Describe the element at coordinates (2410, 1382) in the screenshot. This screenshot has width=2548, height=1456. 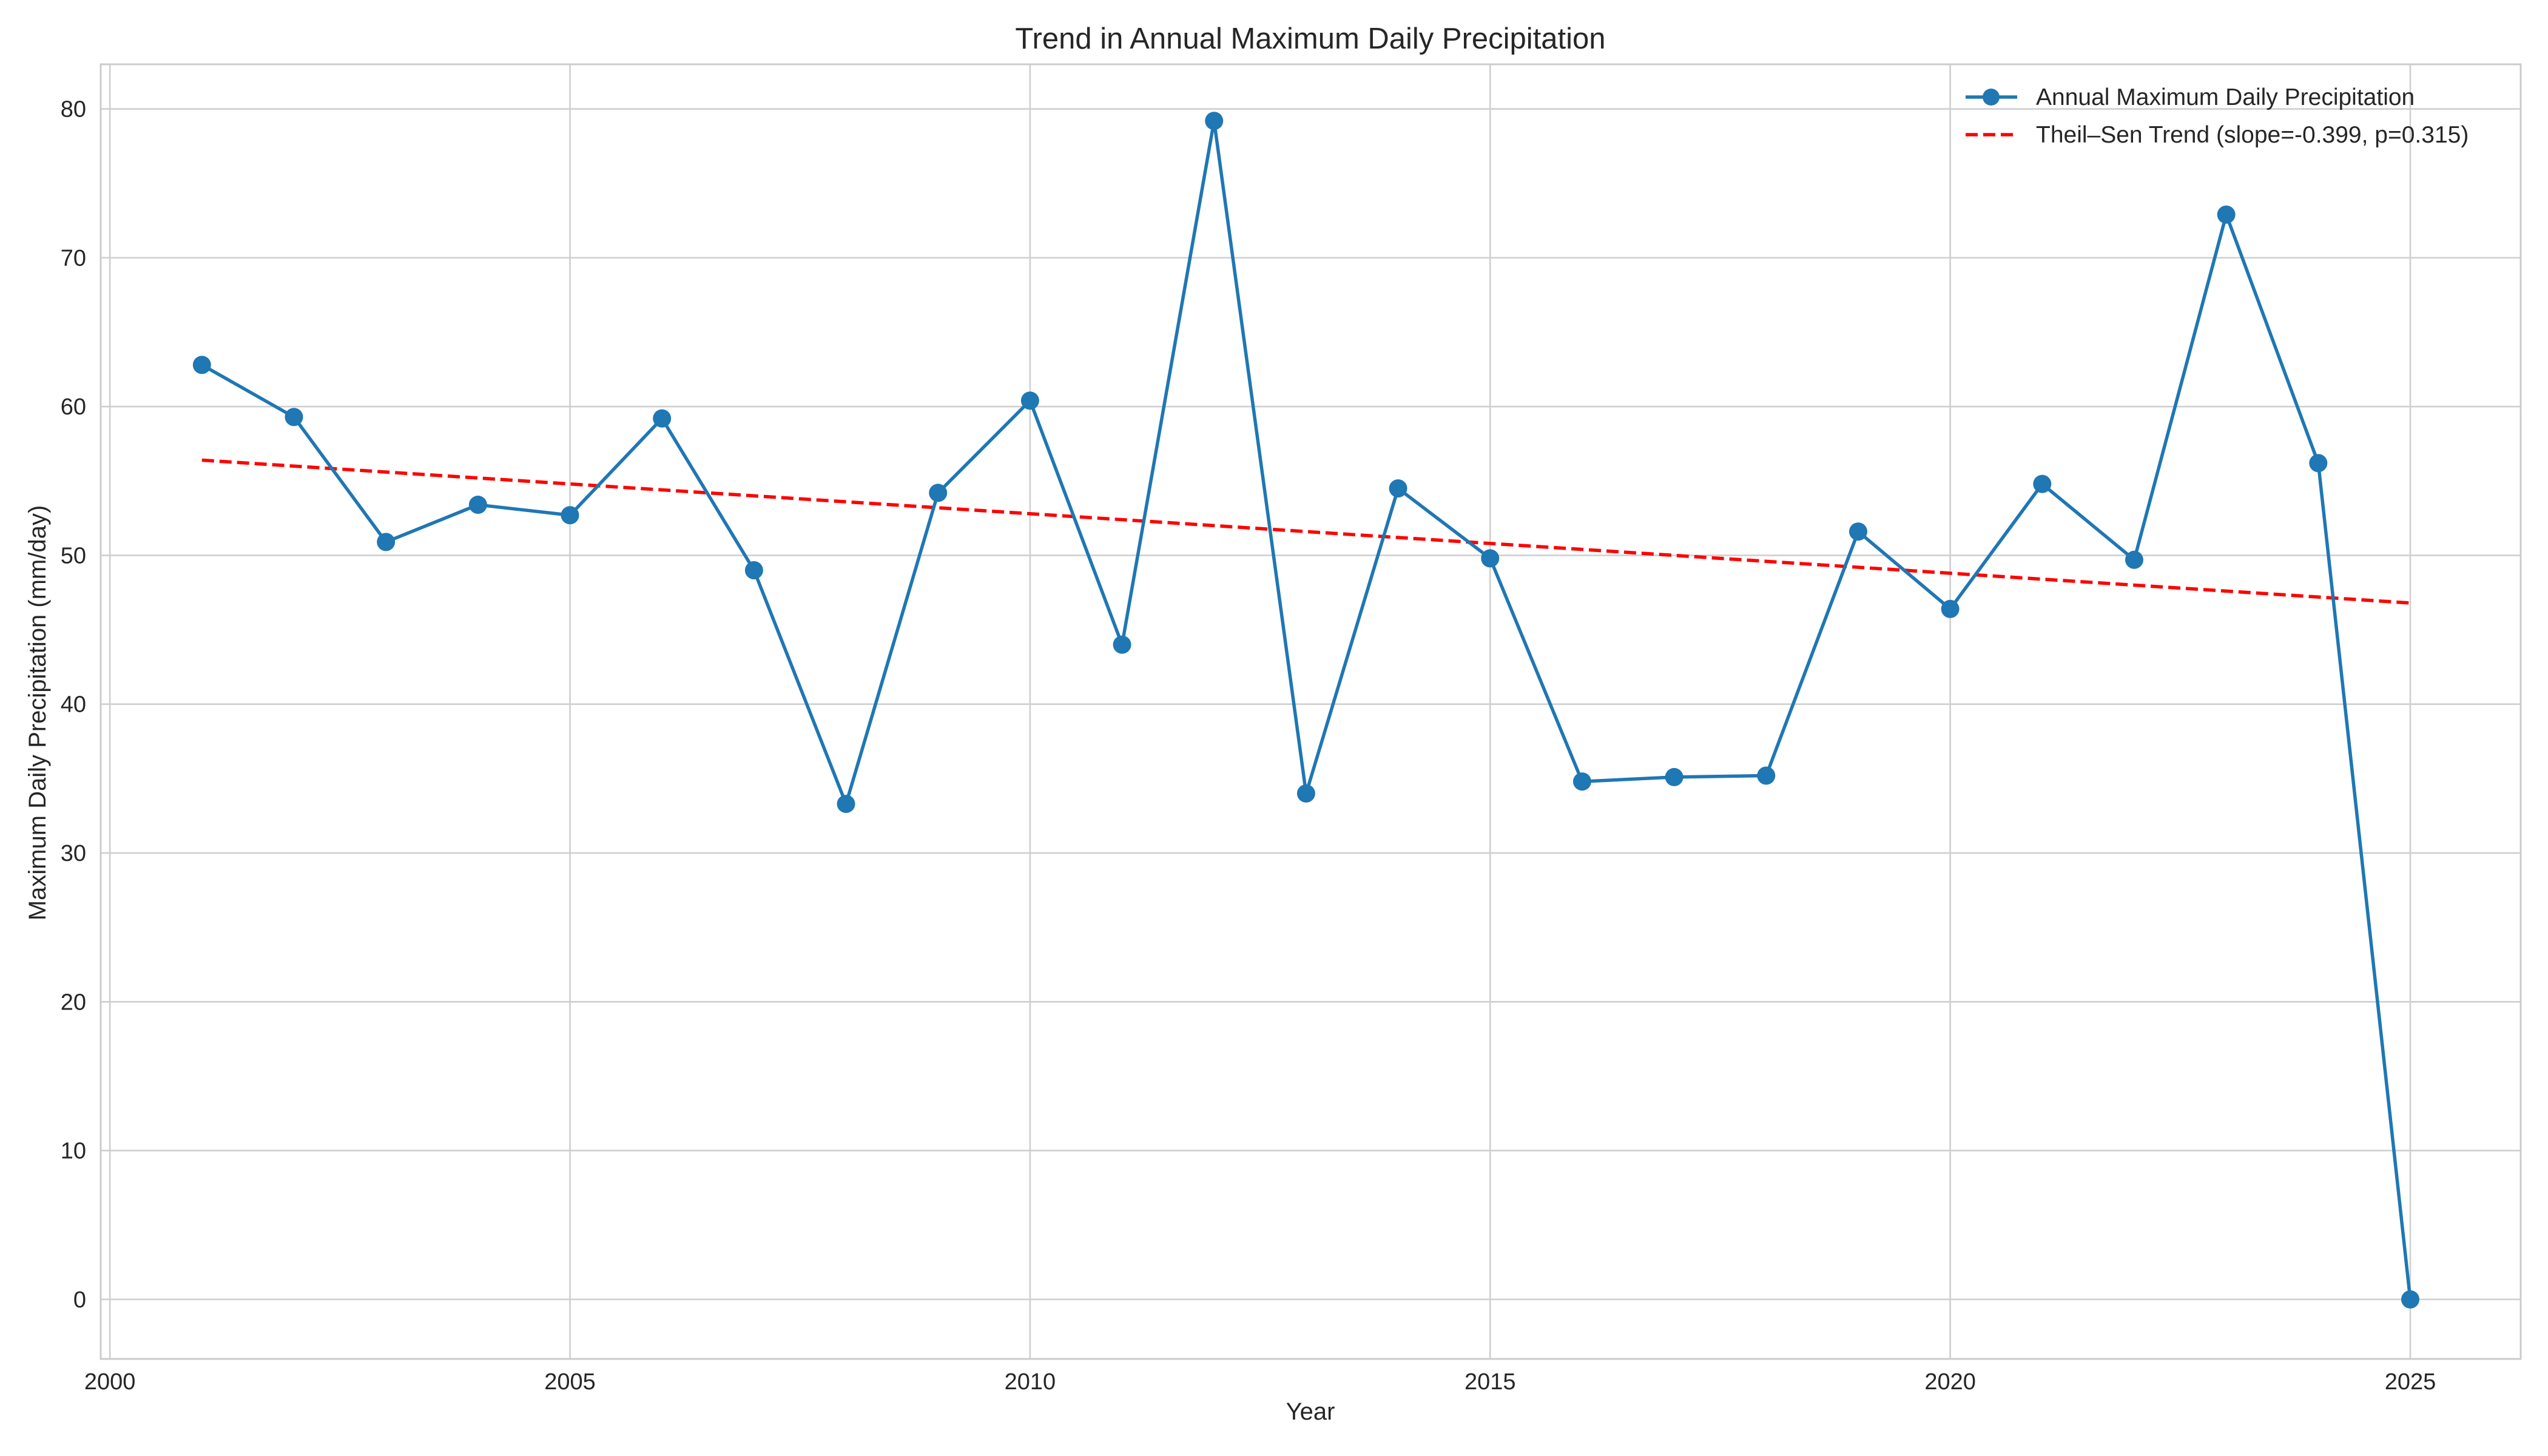
I see `x-tick-label: 2025` at that location.